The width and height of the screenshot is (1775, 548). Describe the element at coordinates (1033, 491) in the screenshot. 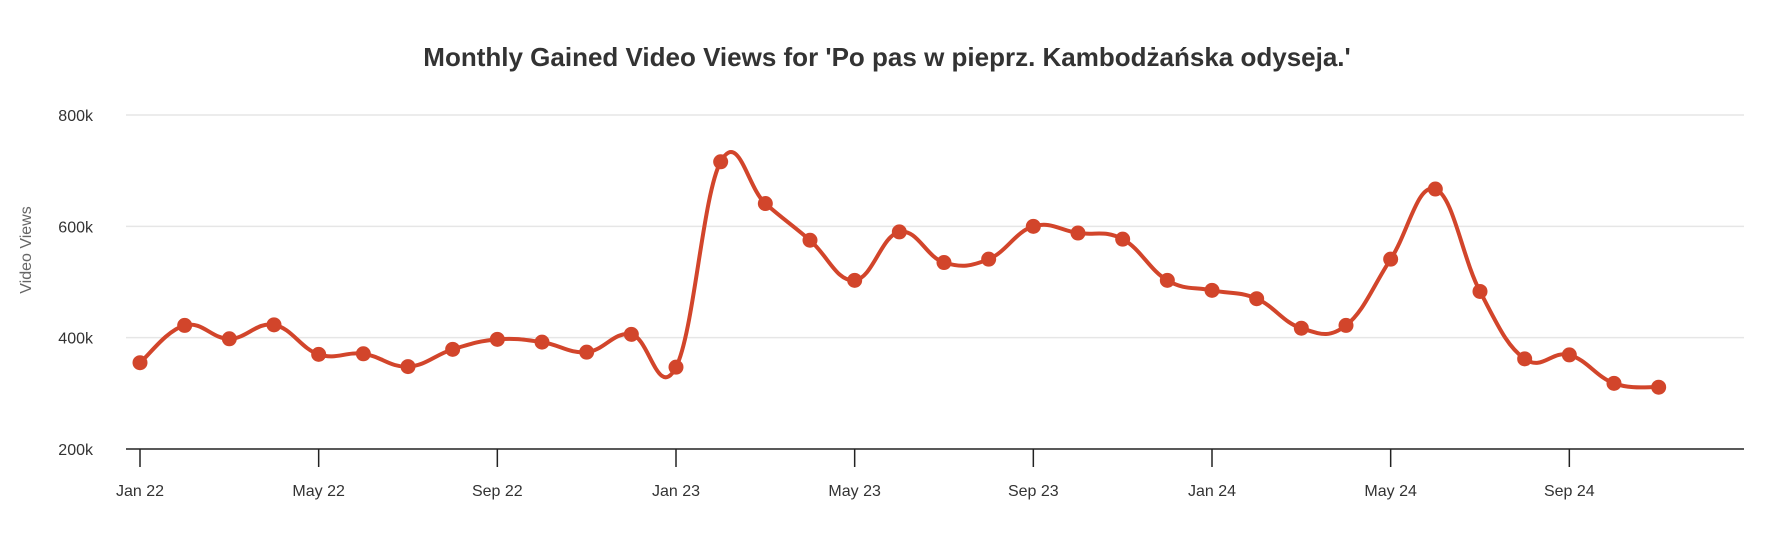

I see `x-tick-label: Sep 23` at that location.